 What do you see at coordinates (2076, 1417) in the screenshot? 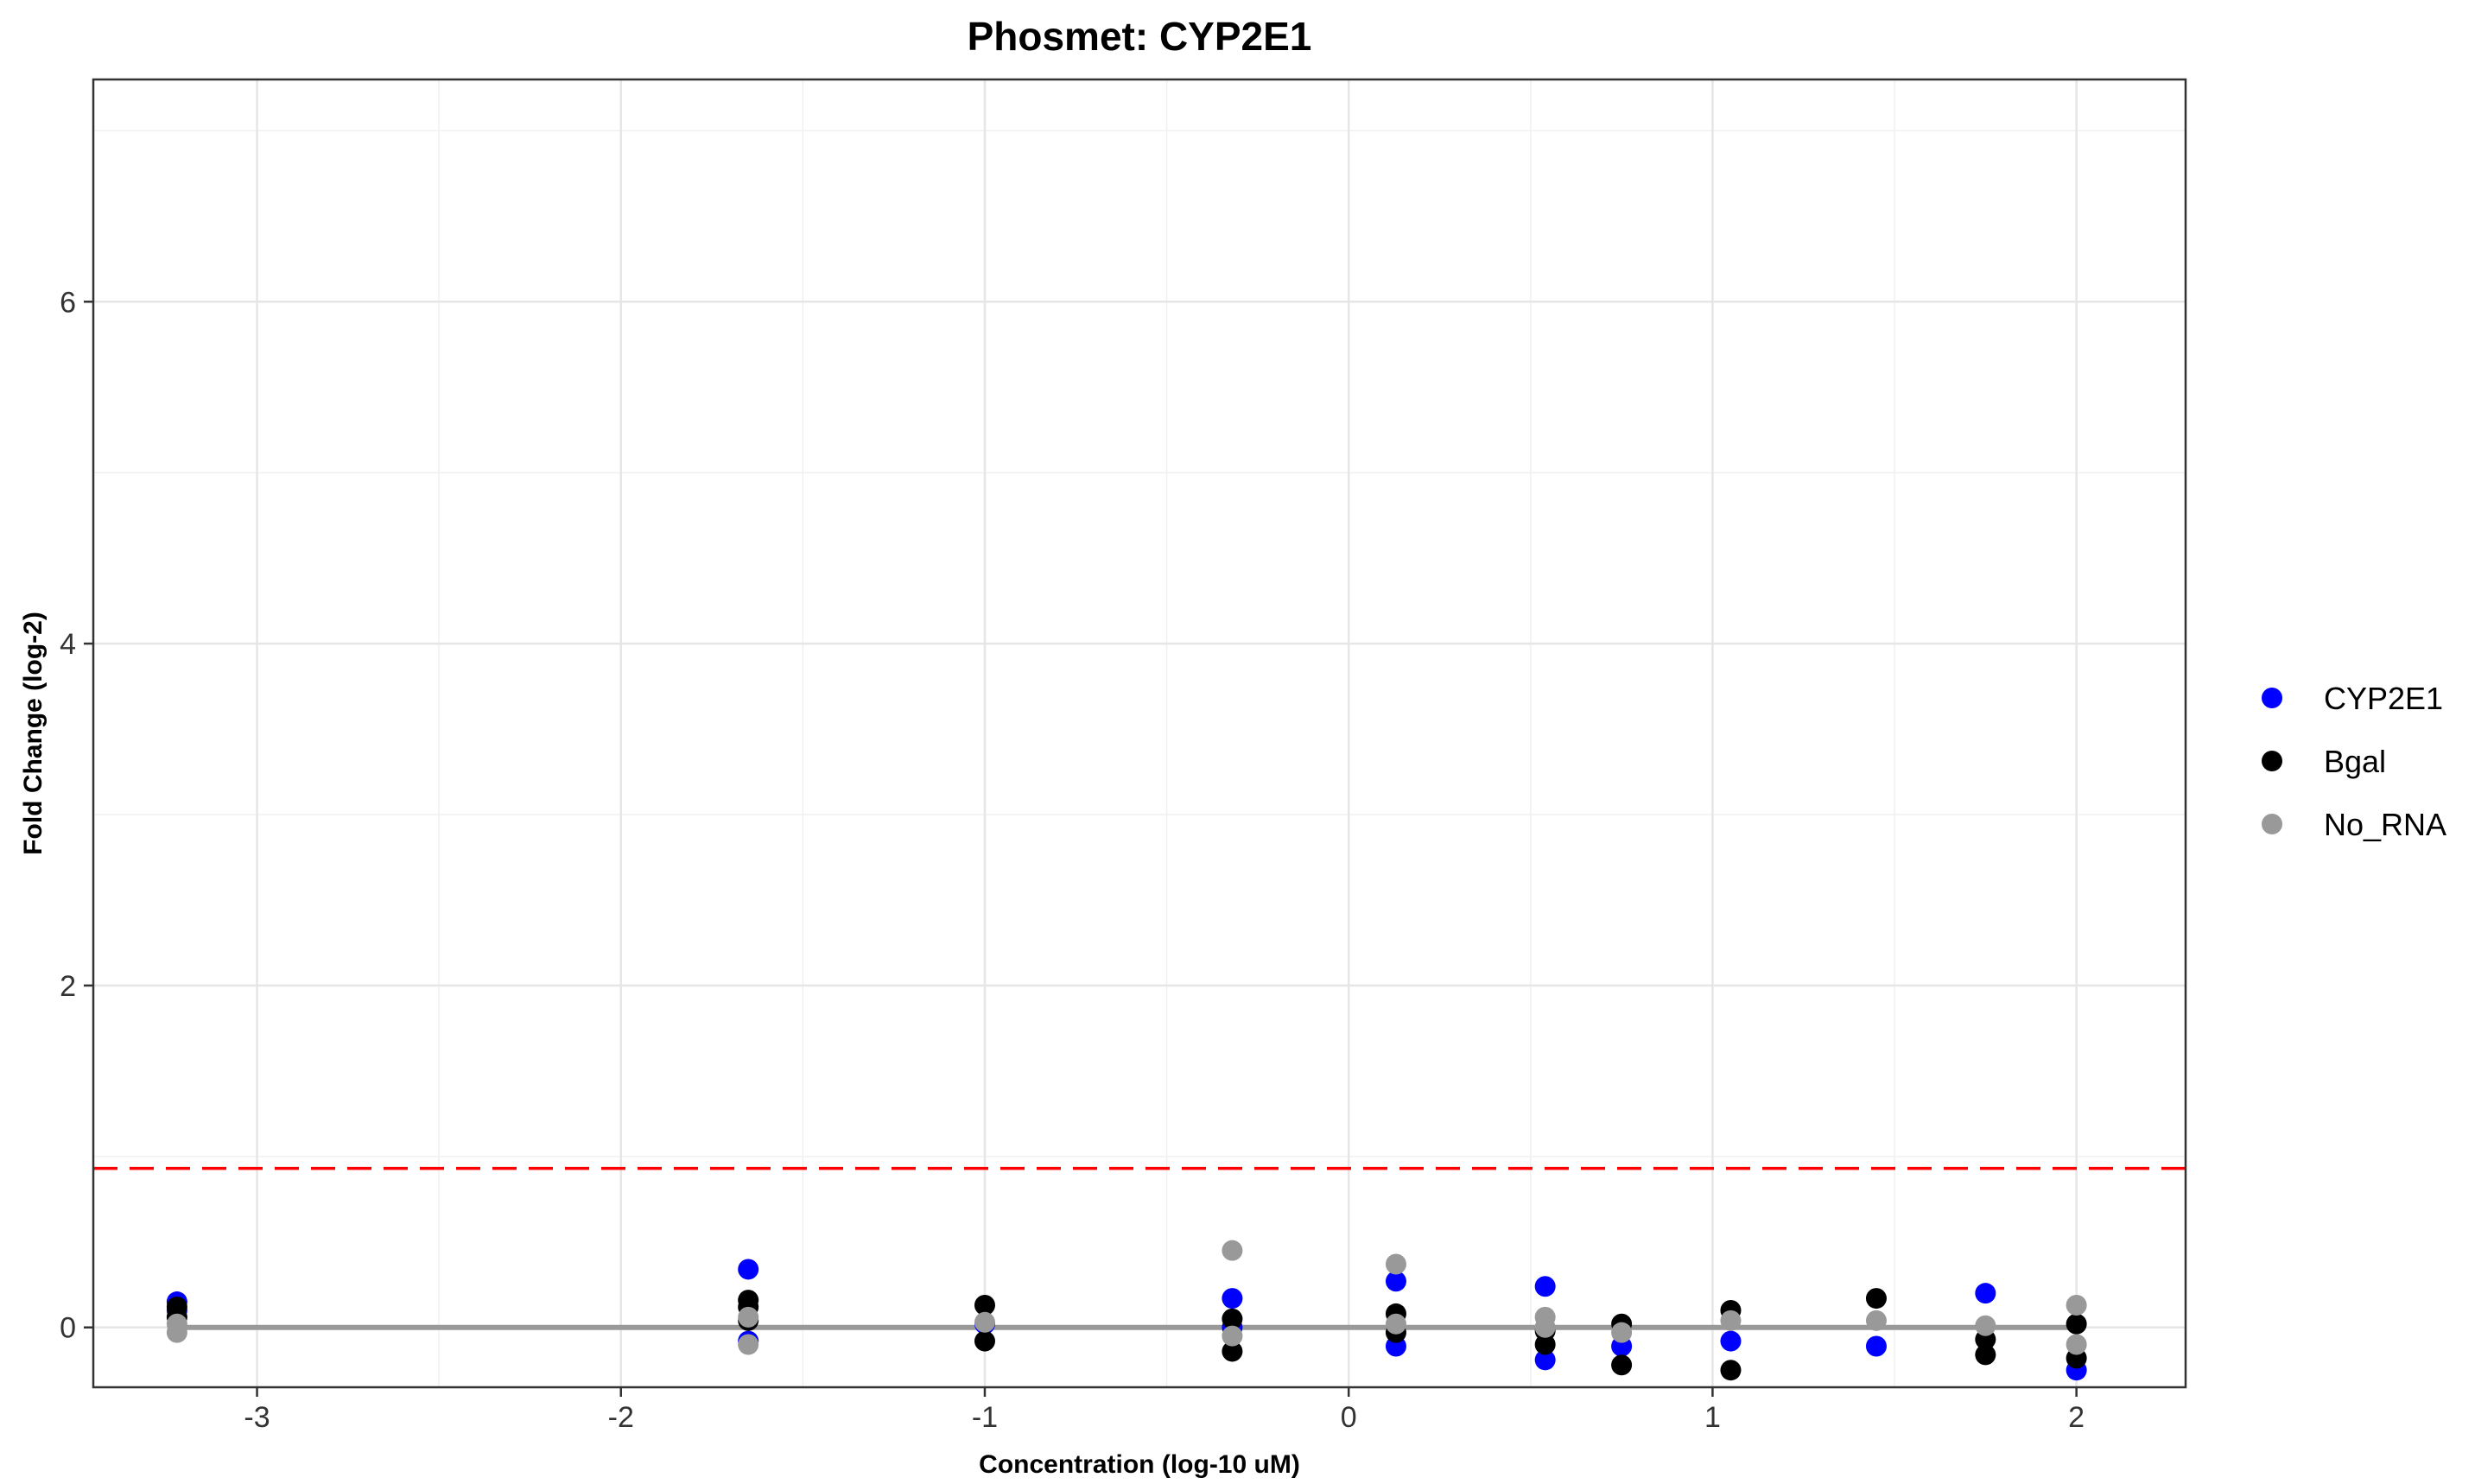
I see `x-tick-label: 2` at bounding box center [2076, 1417].